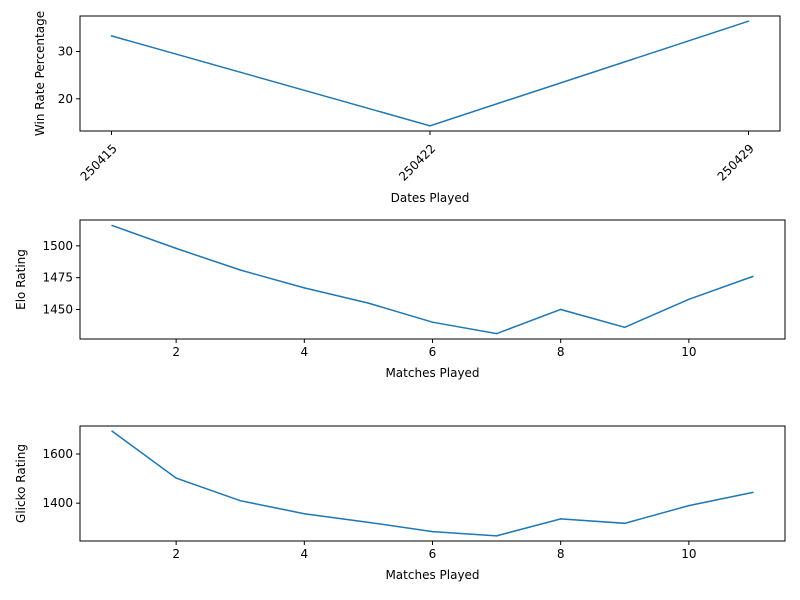 The height and width of the screenshot is (600, 800). I want to click on x-tick-label: 250422, so click(417, 162).